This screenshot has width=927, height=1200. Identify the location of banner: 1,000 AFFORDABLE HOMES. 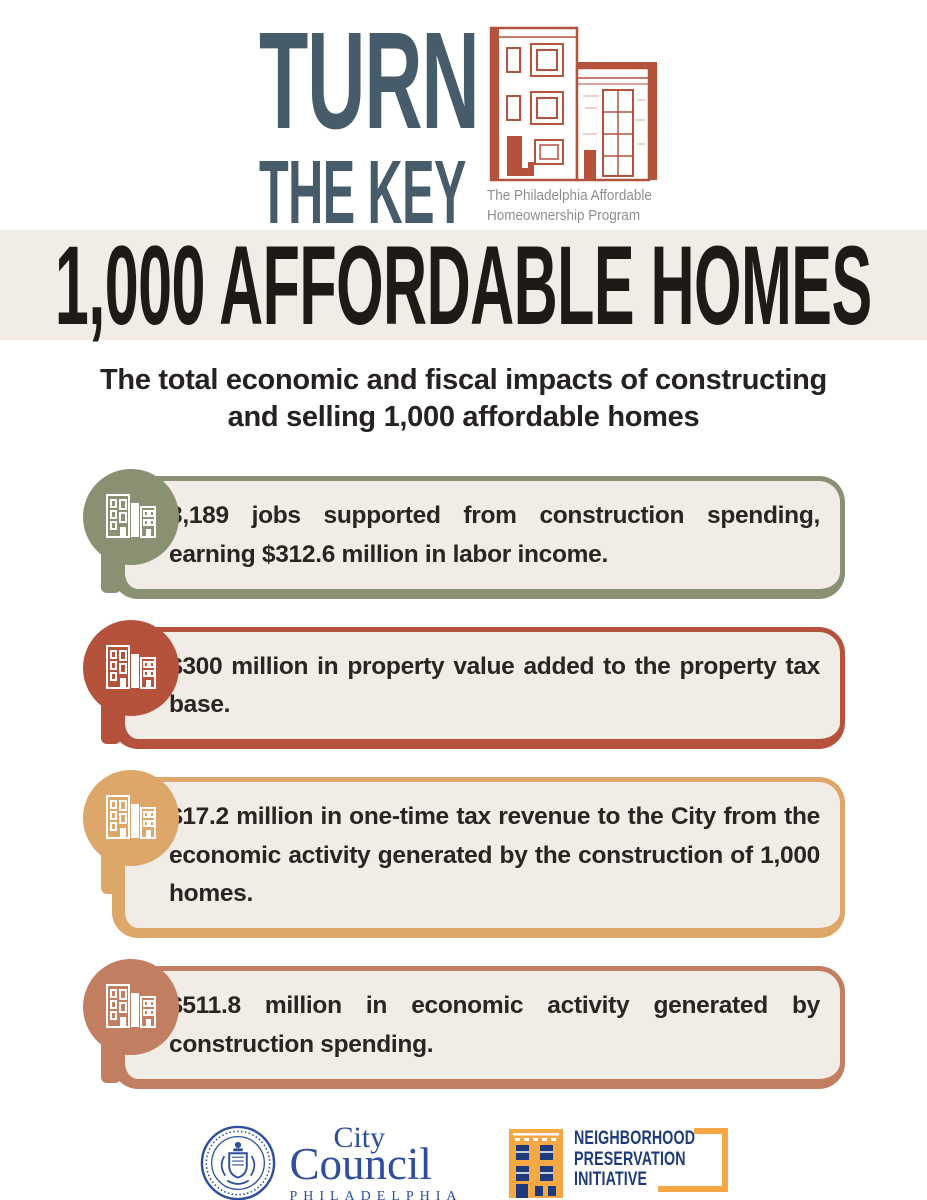
(463, 285).